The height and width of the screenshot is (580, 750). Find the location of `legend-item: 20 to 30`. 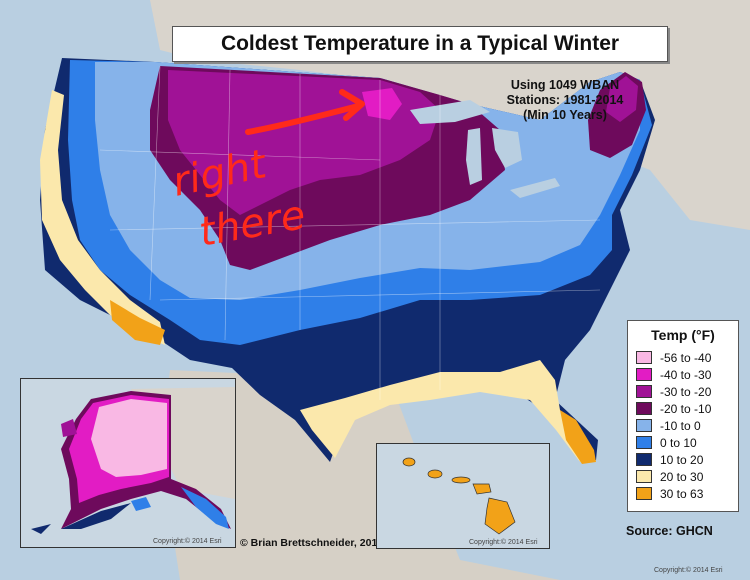

legend-item: 20 to 30 is located at coordinates (687, 476).